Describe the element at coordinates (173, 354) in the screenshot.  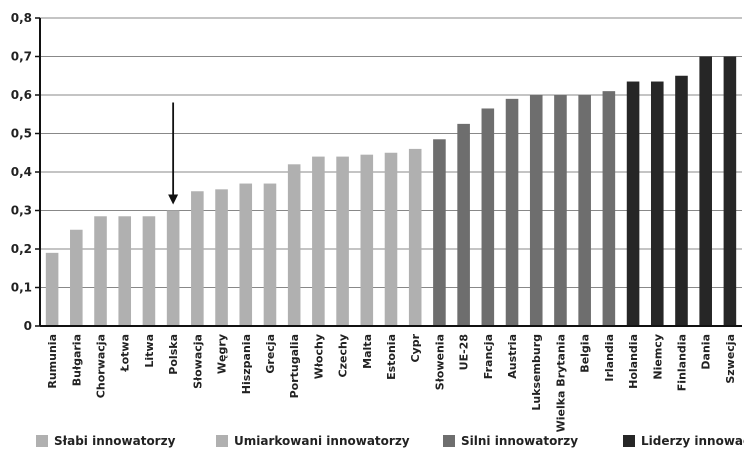
I see `x-tick-label: Polska` at that location.